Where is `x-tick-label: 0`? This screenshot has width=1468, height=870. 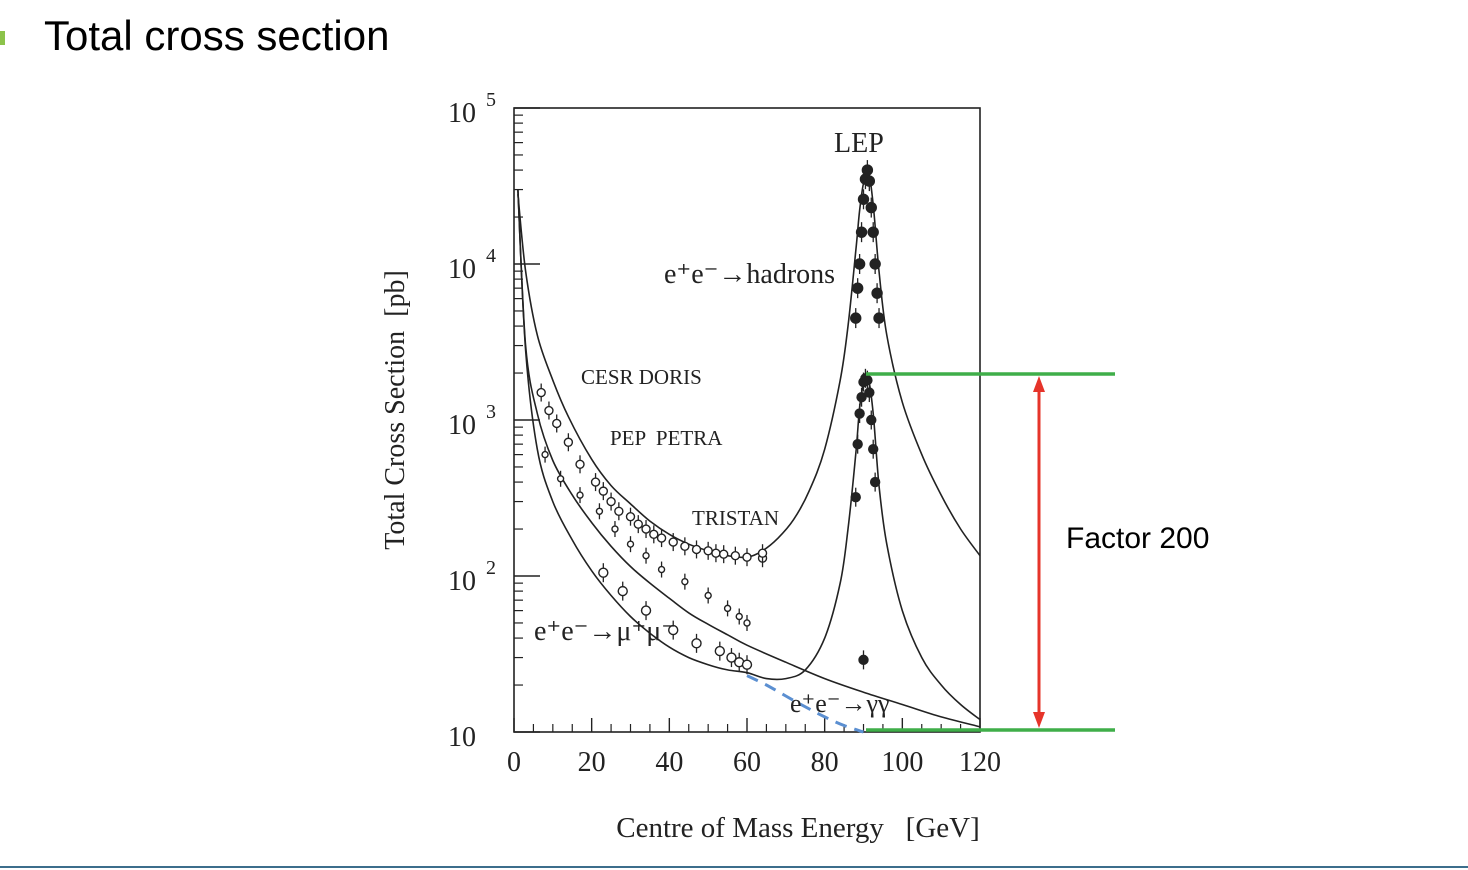
x-tick-label: 0 is located at coordinates (514, 762).